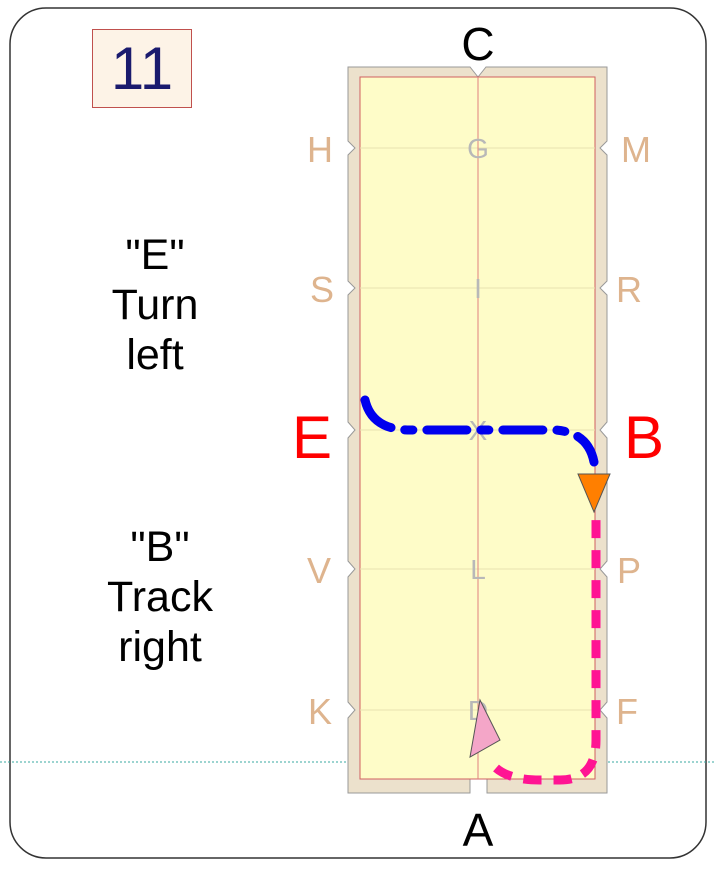 The width and height of the screenshot is (716, 869). I want to click on marker-right-m: M, so click(636, 149).